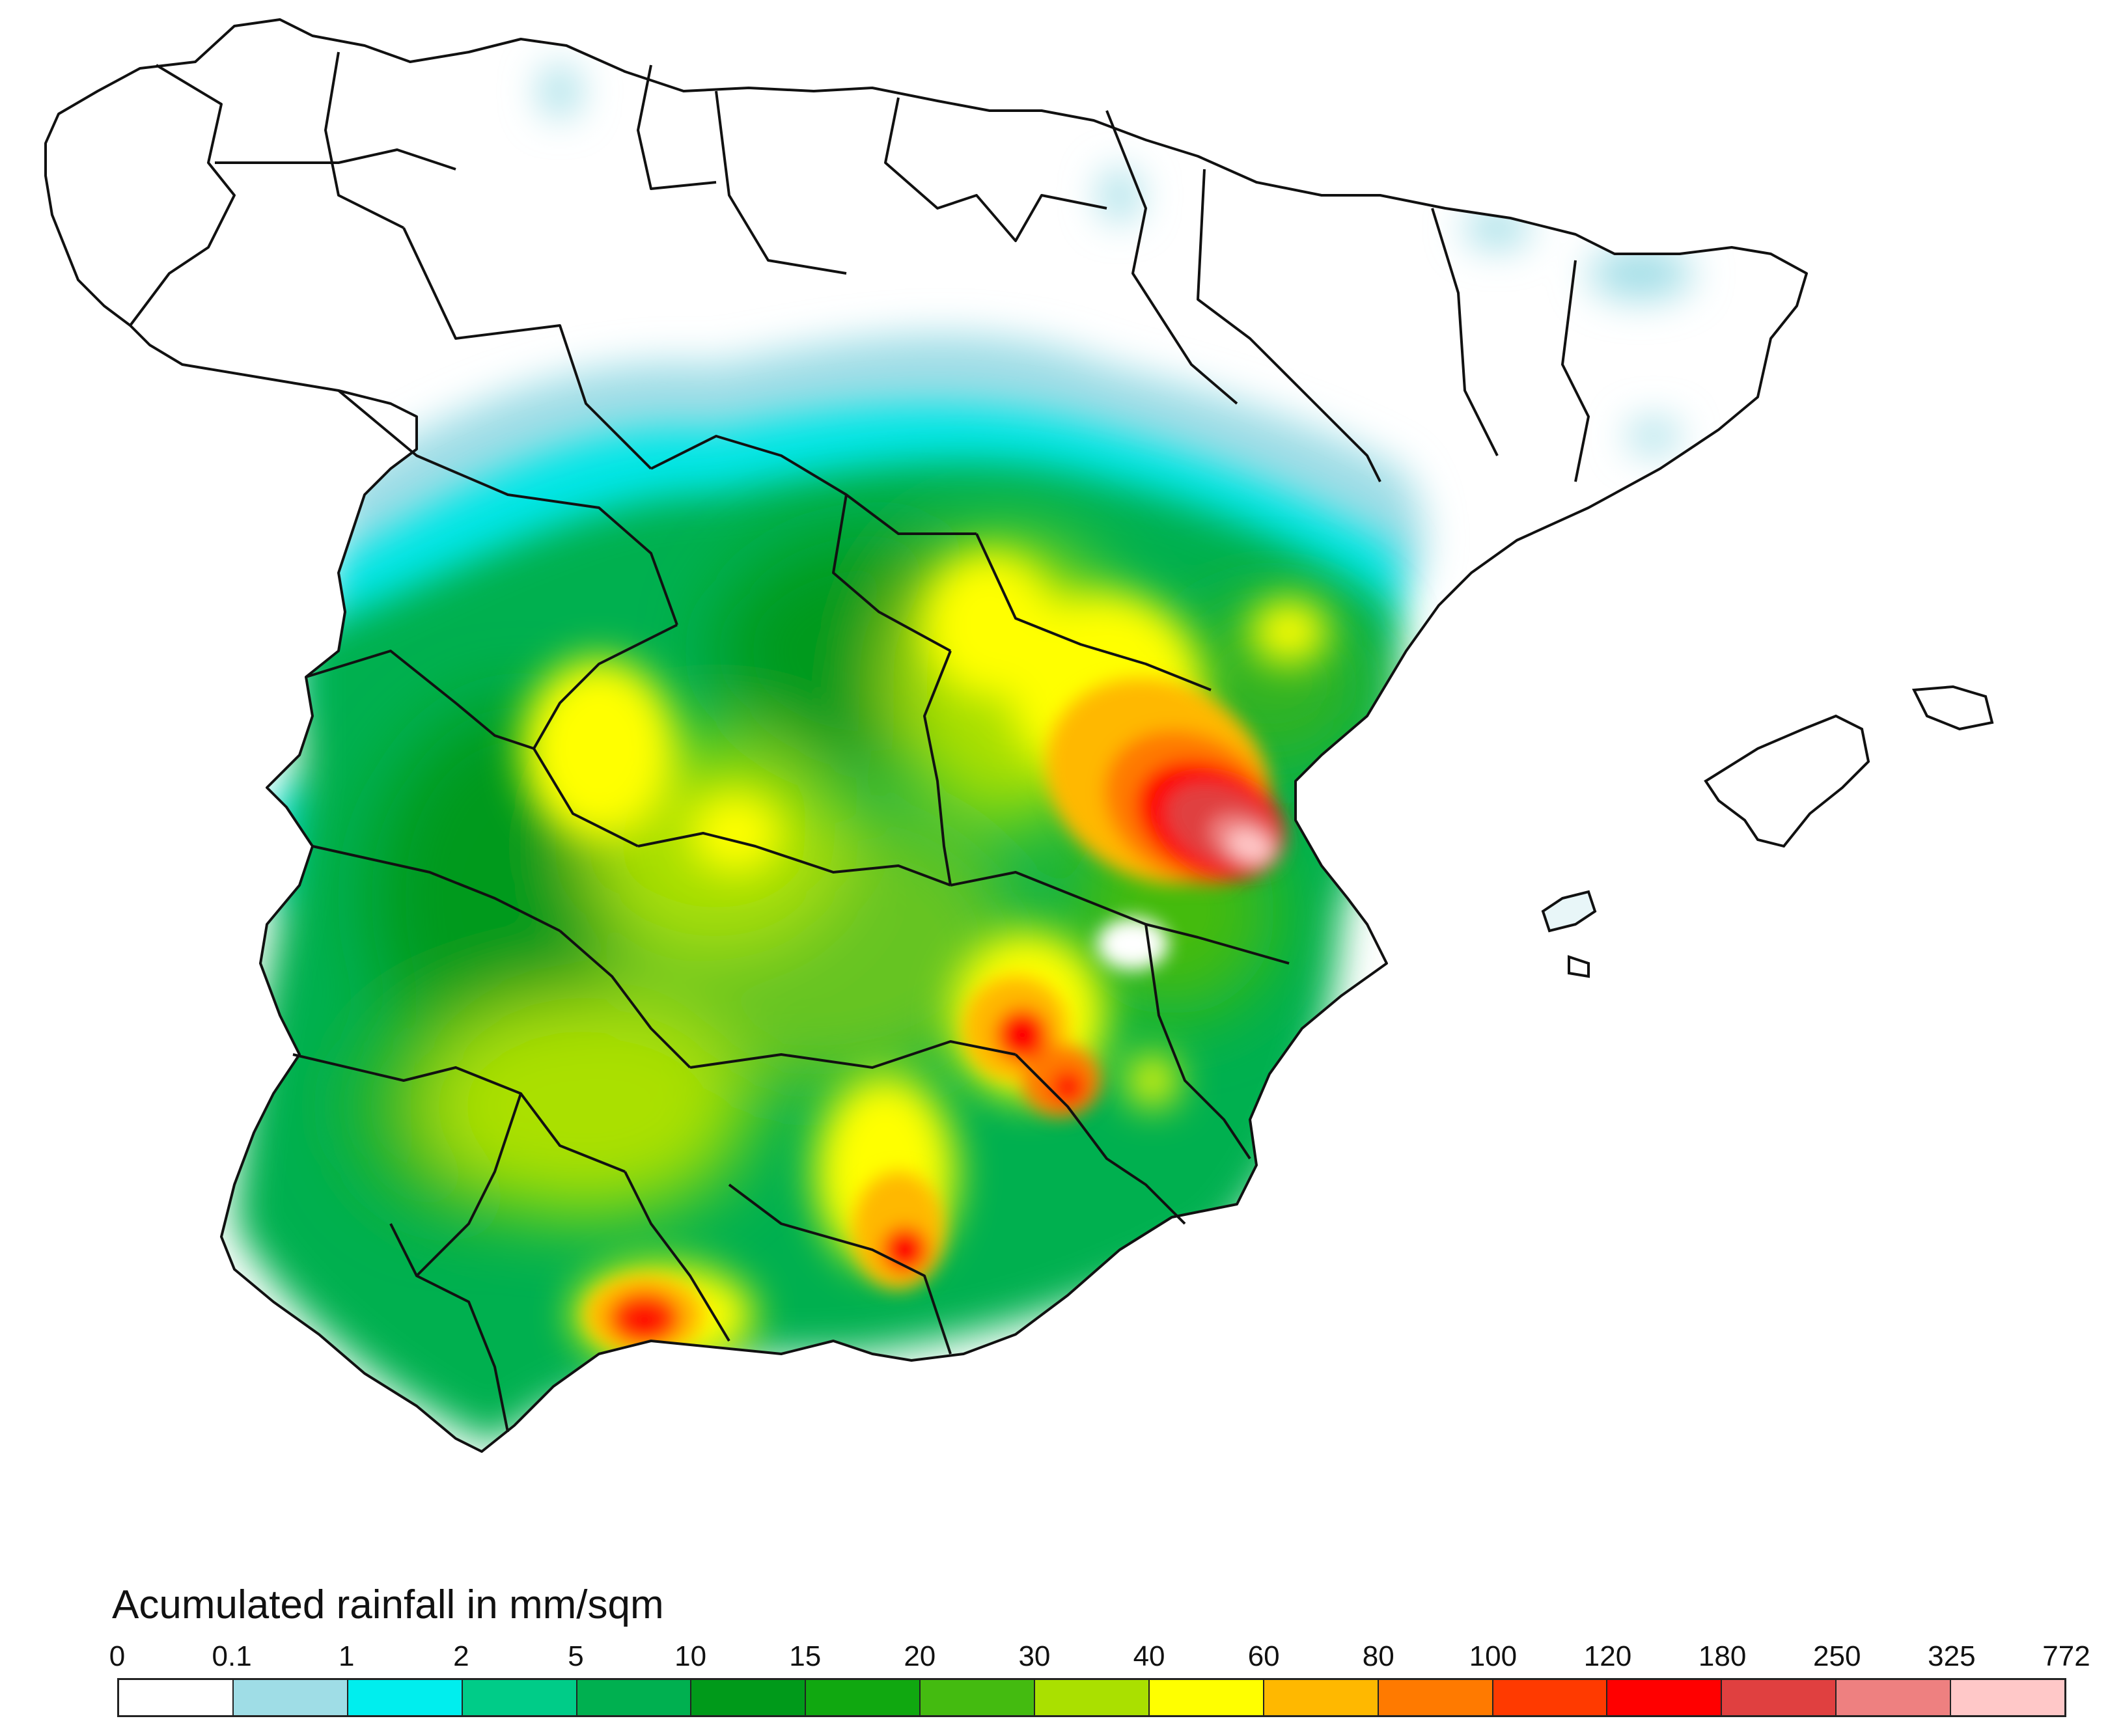 The image size is (2108, 1736). I want to click on legend-tick-label: 100, so click(1493, 1656).